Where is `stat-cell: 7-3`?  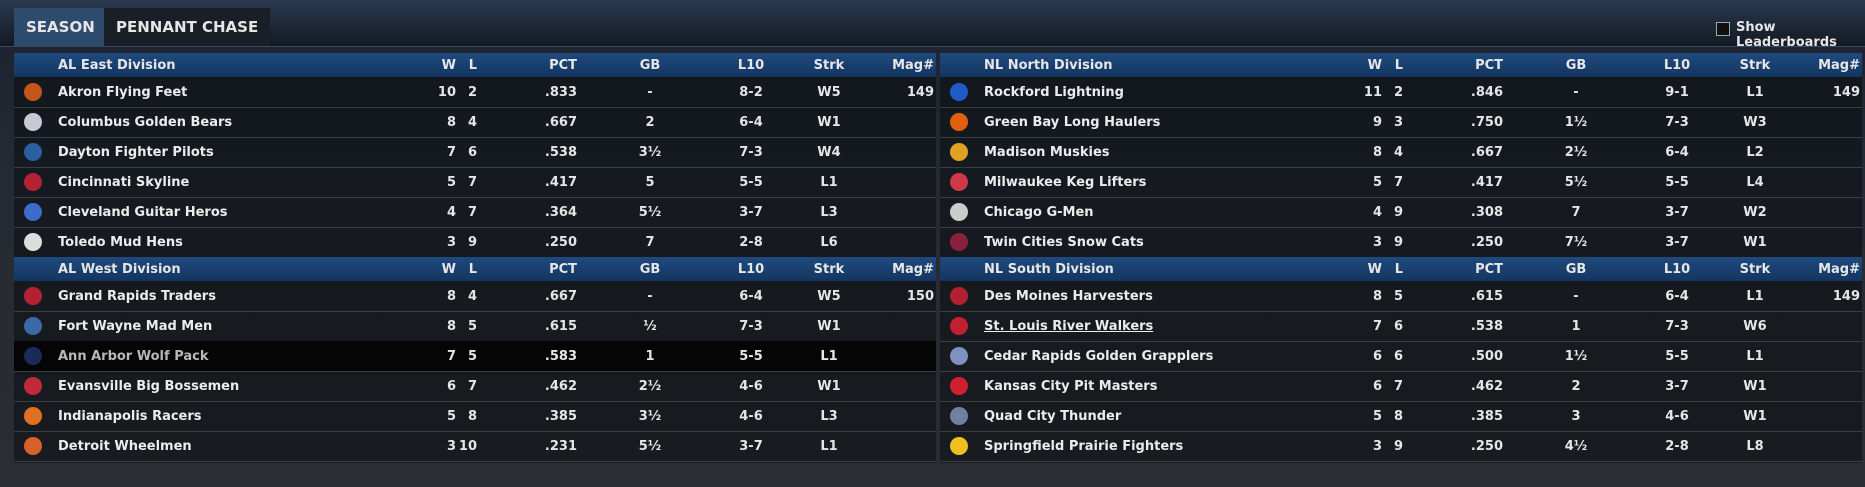
stat-cell: 7-3 is located at coordinates (751, 152).